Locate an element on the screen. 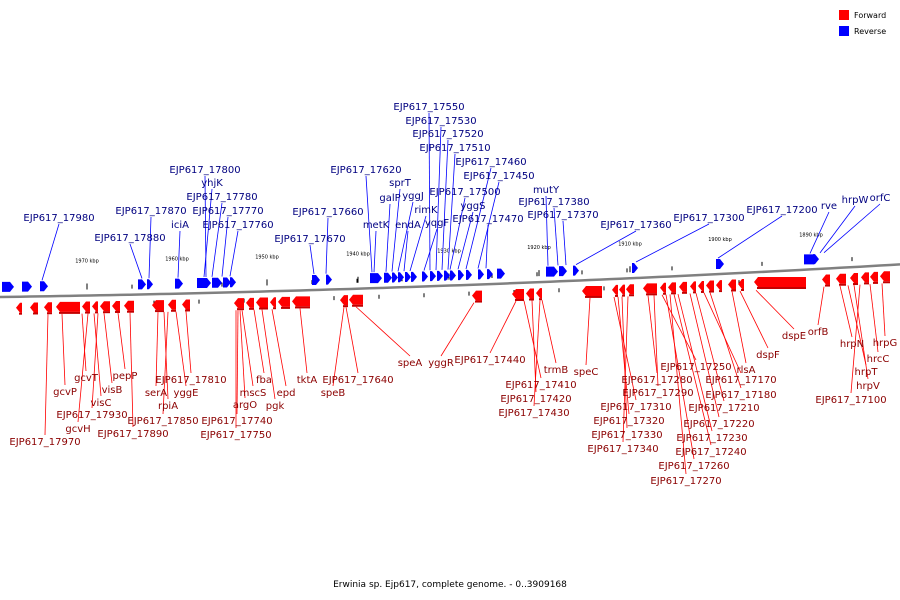  reverse-gene-label: yhjK is located at coordinates (212, 183).